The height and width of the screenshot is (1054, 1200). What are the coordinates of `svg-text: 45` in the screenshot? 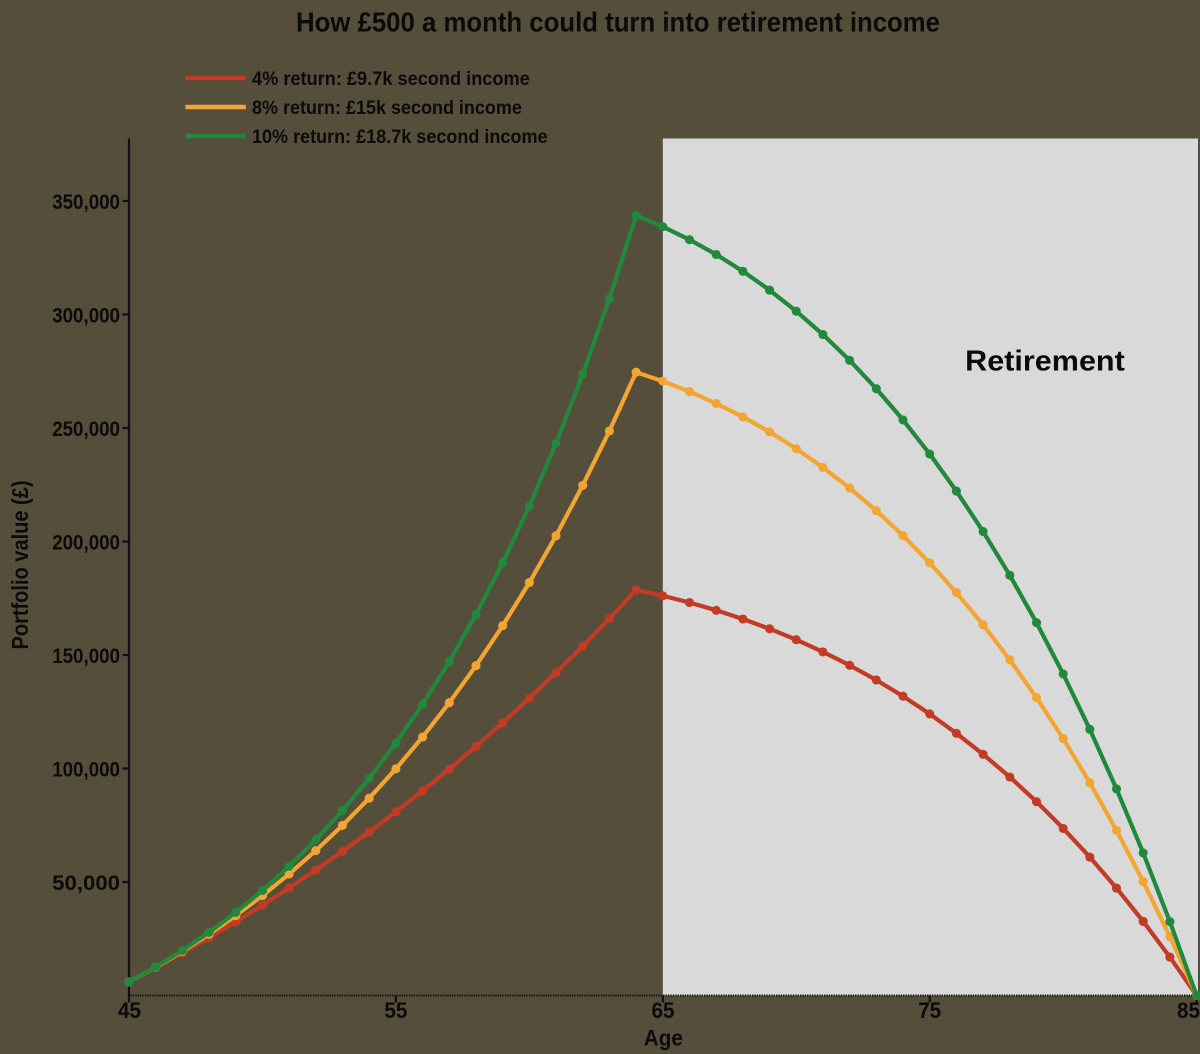 It's located at (129, 1010).